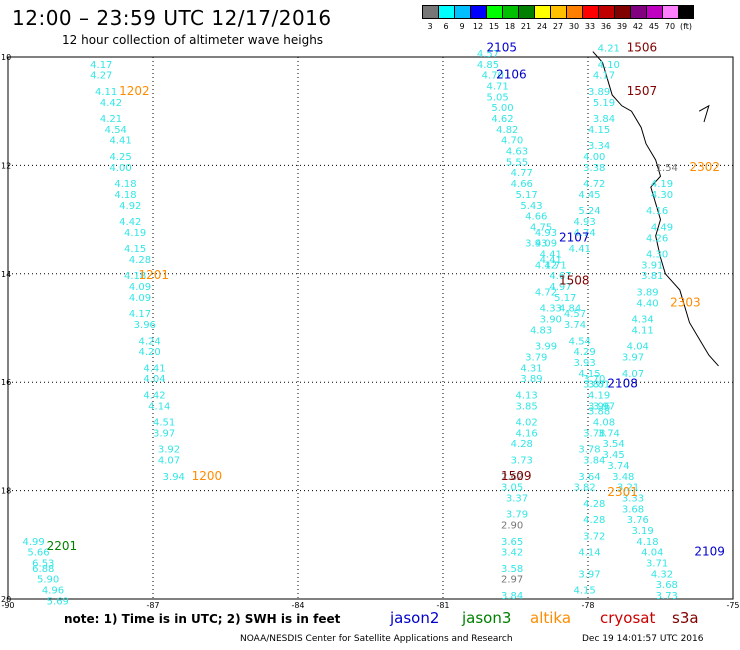  Describe the element at coordinates (599, 146) in the screenshot. I see `wave-height-value: 3.34` at that location.